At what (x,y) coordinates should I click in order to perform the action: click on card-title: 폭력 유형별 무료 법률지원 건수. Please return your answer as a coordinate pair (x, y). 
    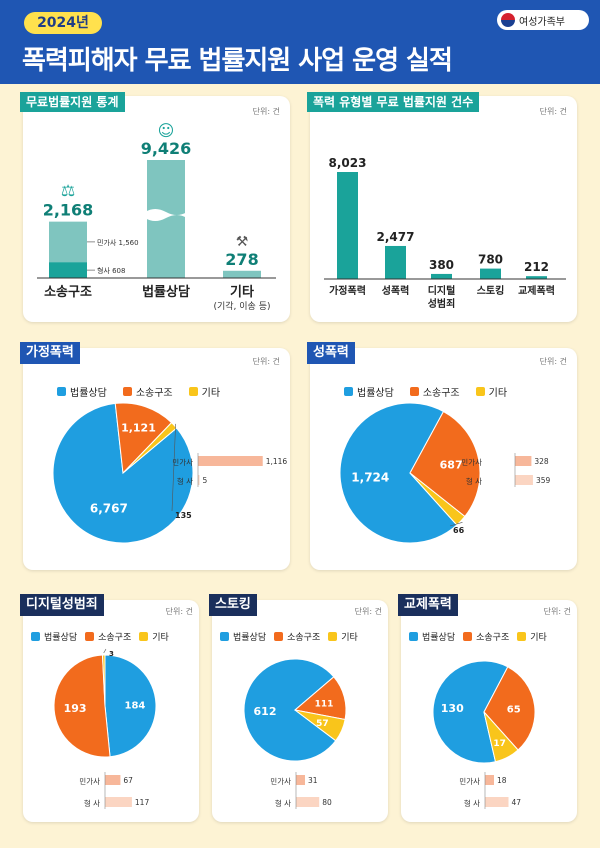
    Looking at the image, I should click on (393, 102).